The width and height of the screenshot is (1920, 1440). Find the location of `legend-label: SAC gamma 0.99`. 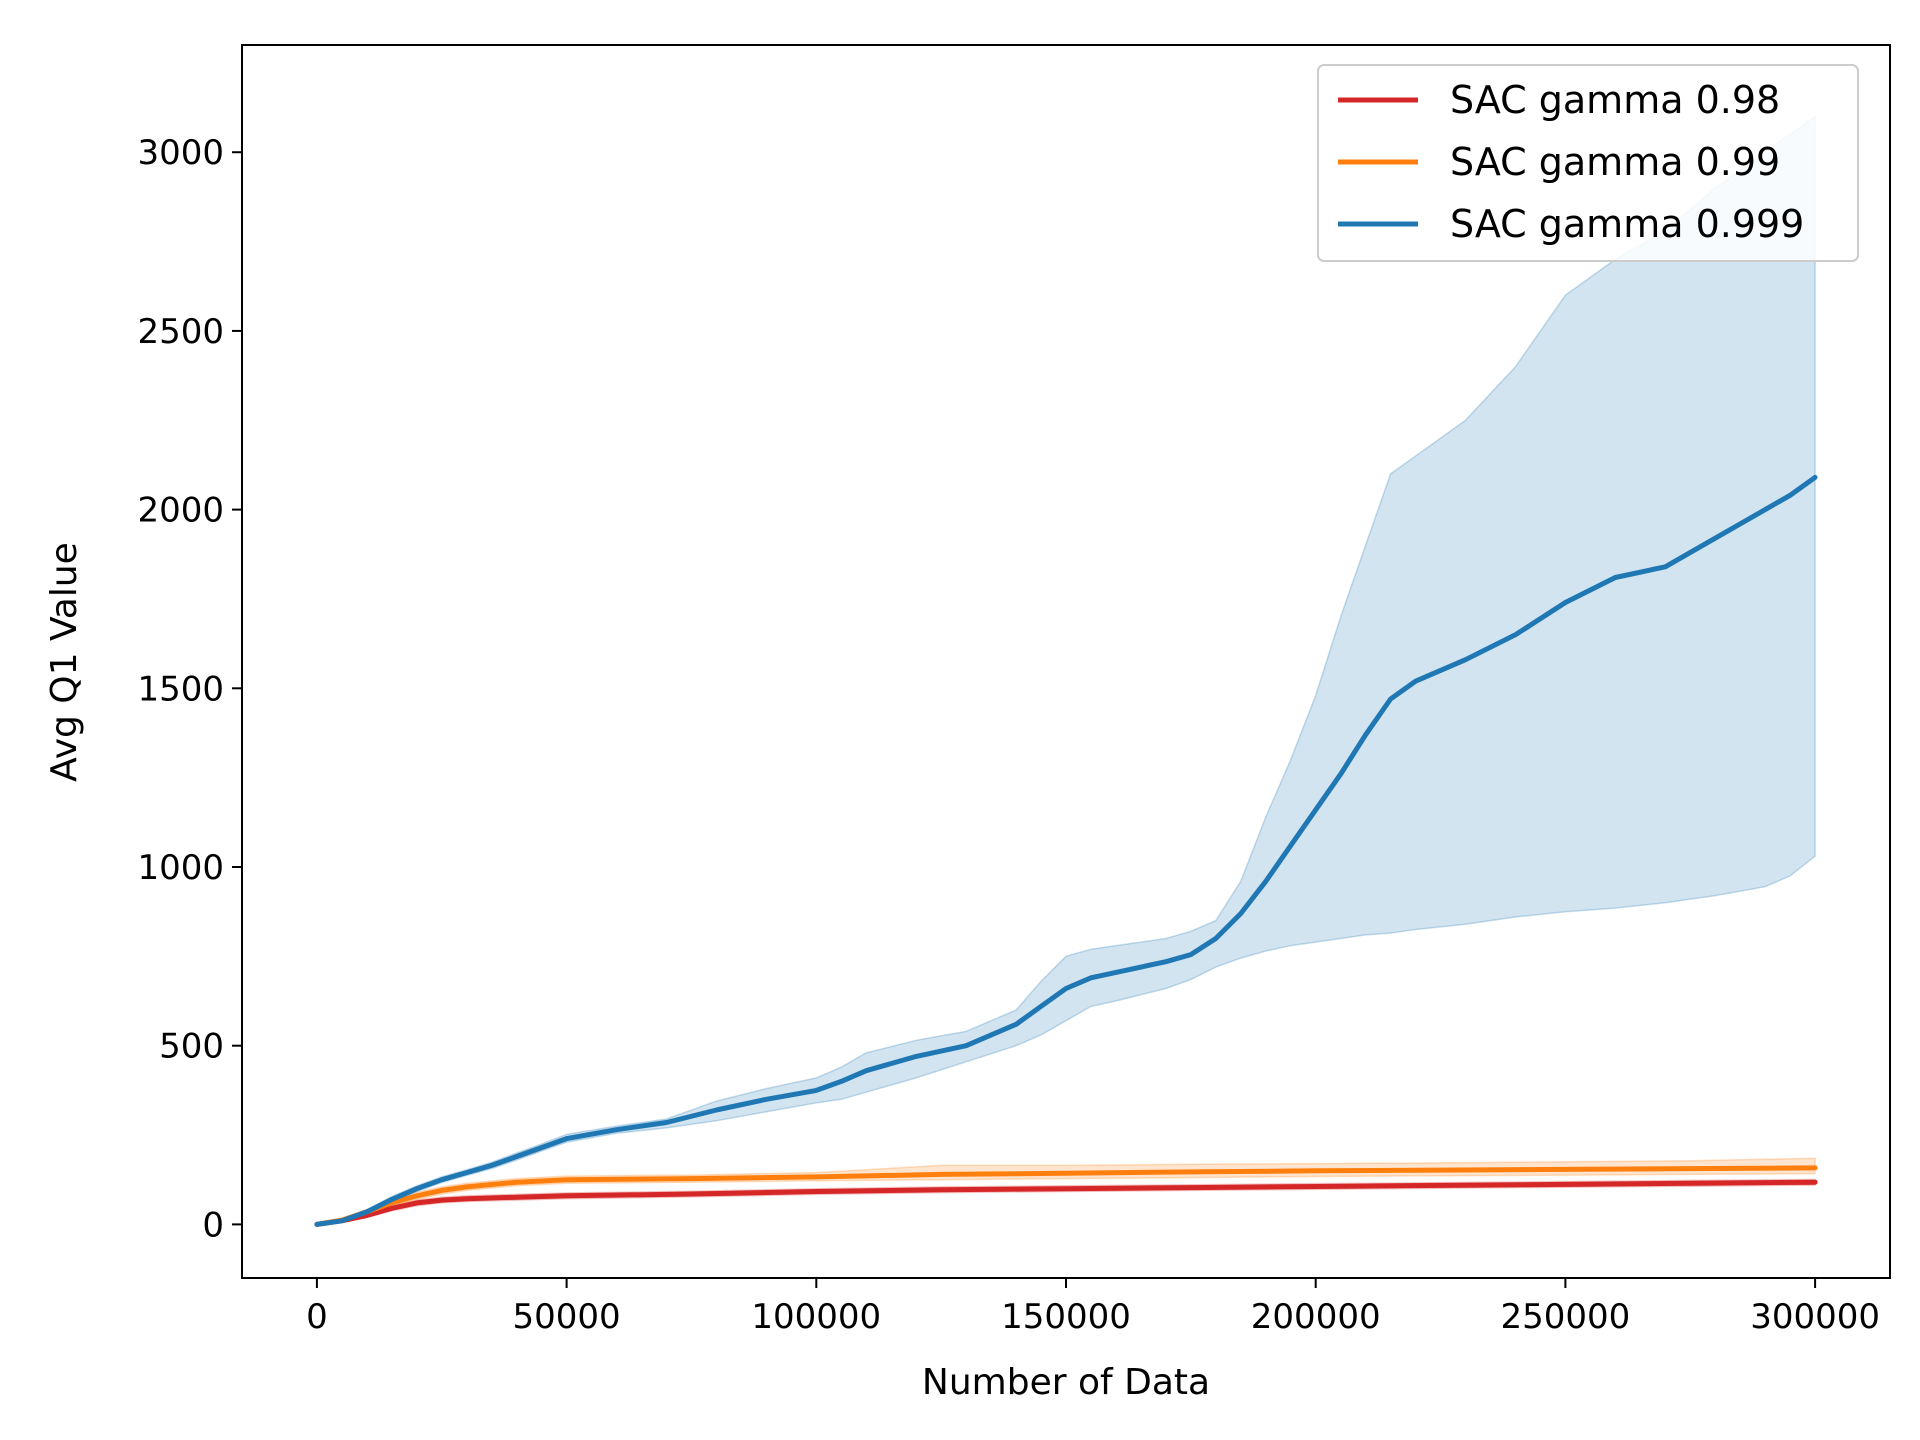

legend-label: SAC gamma 0.99 is located at coordinates (1615, 162).